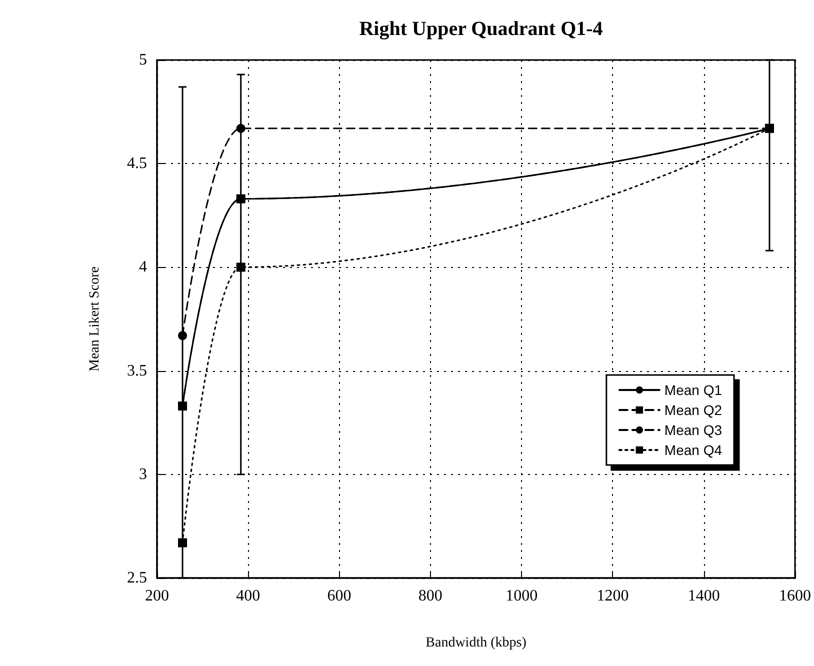  I want to click on y-tick-label: 2.5, so click(137, 578).